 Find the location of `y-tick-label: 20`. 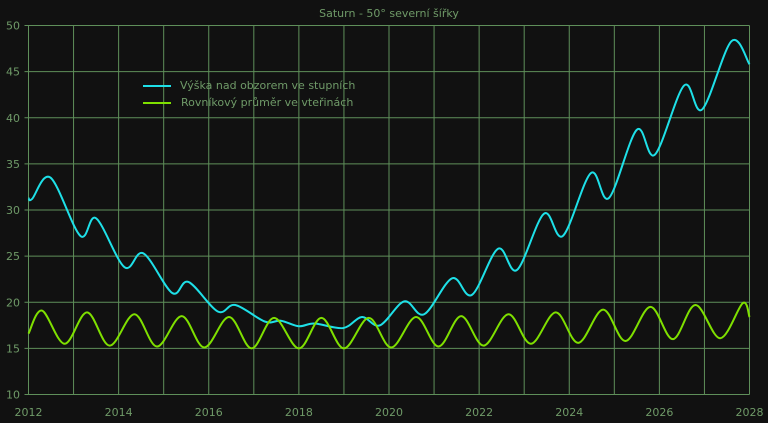

y-tick-label: 20 is located at coordinates (13, 302).